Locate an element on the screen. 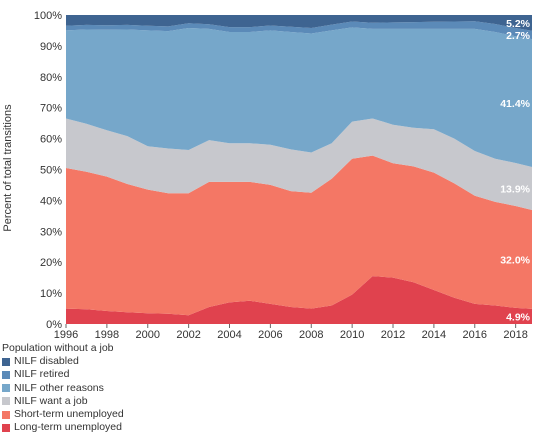  y-tick-label: 50% is located at coordinates (51, 171).